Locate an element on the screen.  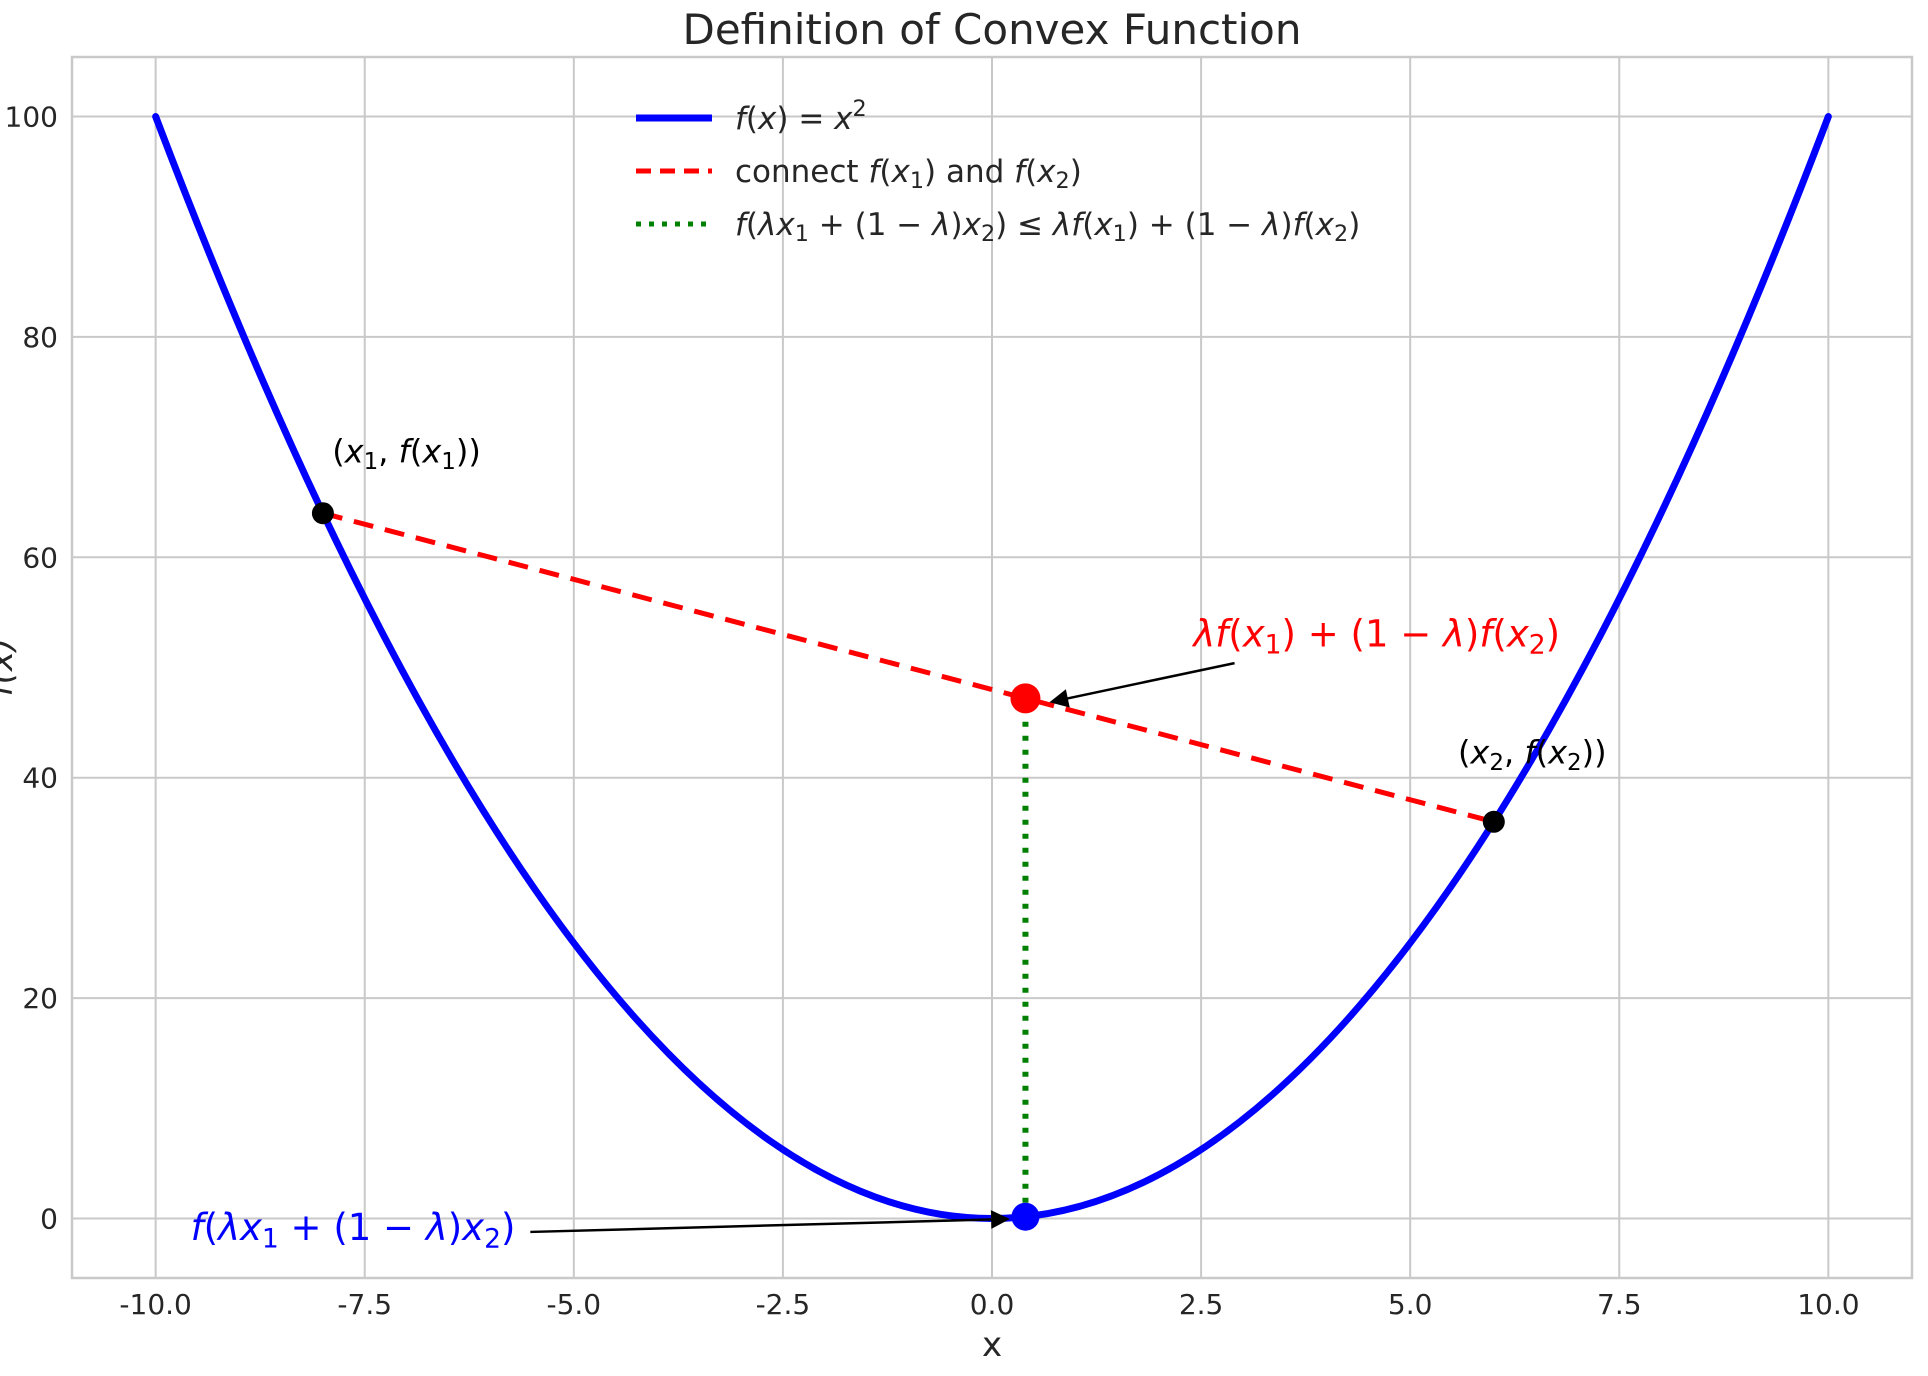
label-chord-value-segment: ) is located at coordinates (1553, 633).